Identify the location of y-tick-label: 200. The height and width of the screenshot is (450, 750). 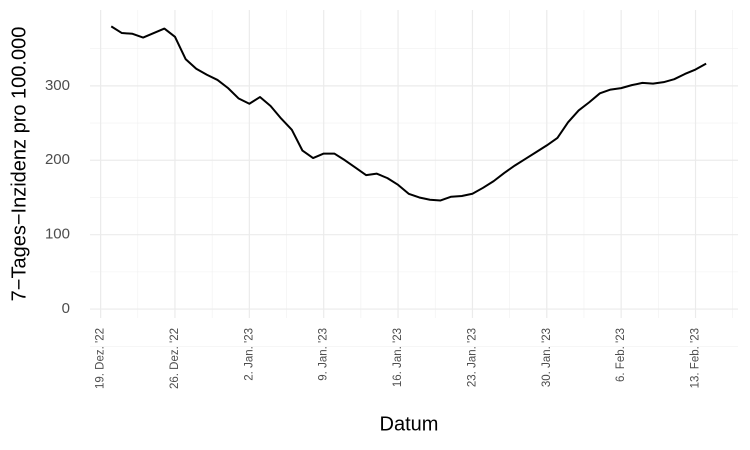
(57, 159).